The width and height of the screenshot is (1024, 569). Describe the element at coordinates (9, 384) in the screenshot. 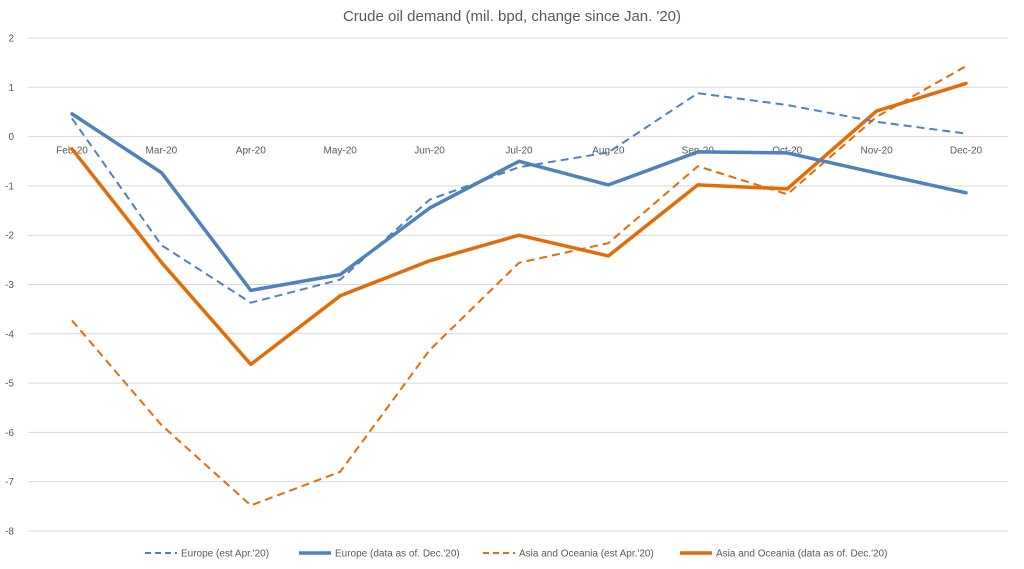

I see `y-tick-label: -5` at that location.